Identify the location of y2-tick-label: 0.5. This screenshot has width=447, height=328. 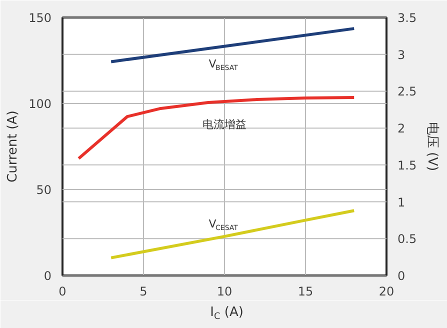
(407, 239).